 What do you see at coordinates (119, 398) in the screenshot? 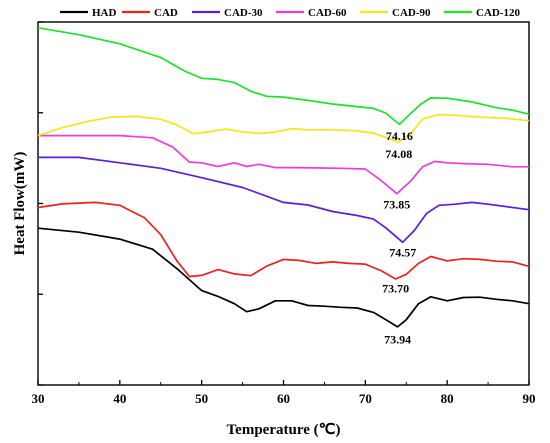
I see `x-tick-label: 40` at bounding box center [119, 398].